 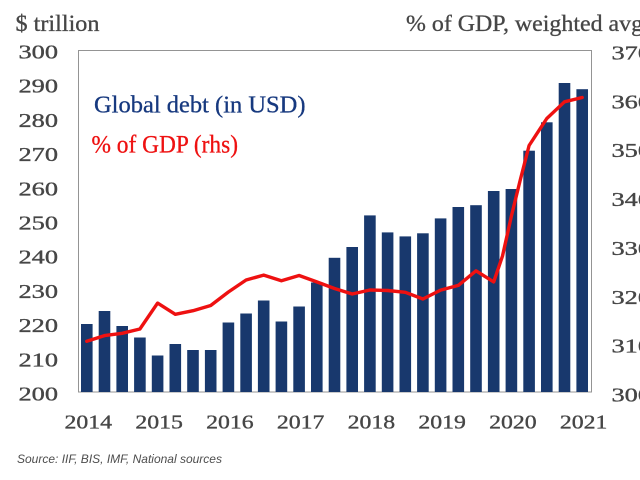 What do you see at coordinates (39, 395) in the screenshot?
I see `svg-text: 200` at bounding box center [39, 395].